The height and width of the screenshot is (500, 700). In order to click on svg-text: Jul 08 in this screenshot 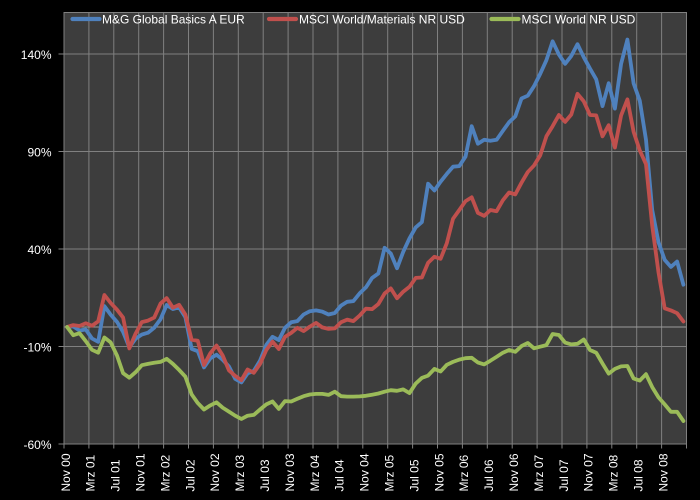, I will do `click(639, 475)`.